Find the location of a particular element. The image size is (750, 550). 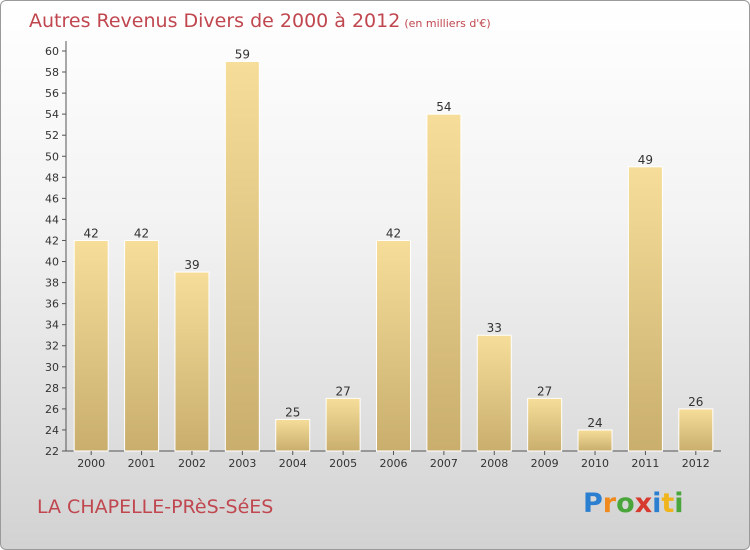

y-tick-label: 52 is located at coordinates (52, 135).